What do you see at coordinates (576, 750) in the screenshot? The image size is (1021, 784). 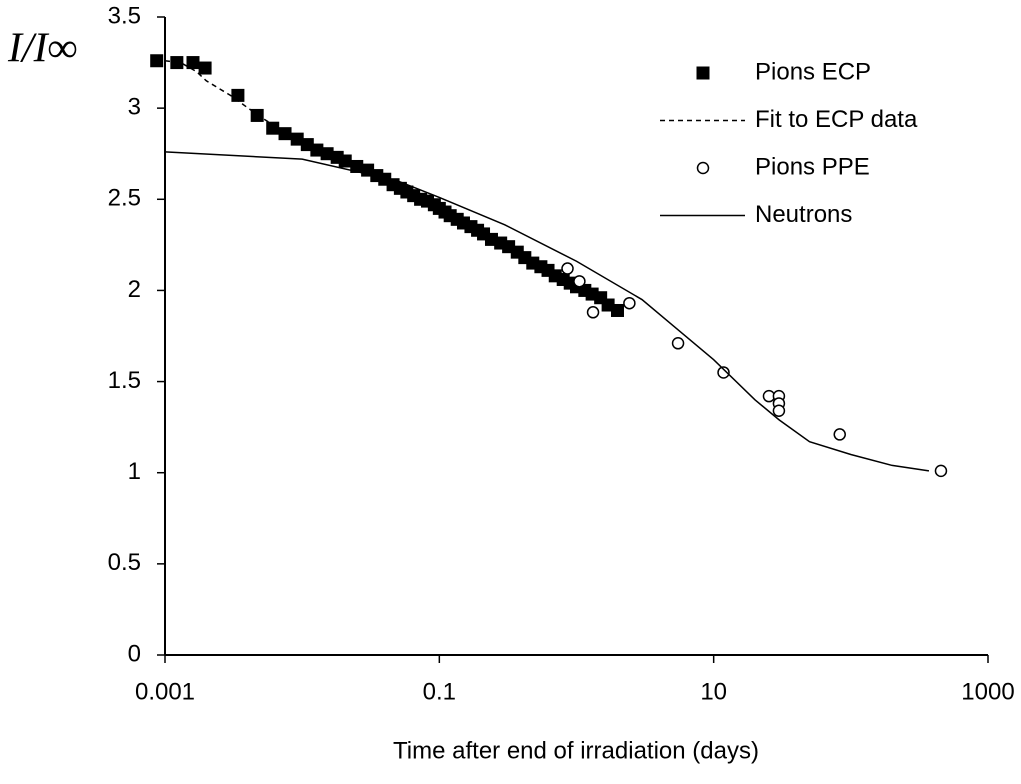 I see `x-axis-label: Time after end of irradiation (days)` at bounding box center [576, 750].